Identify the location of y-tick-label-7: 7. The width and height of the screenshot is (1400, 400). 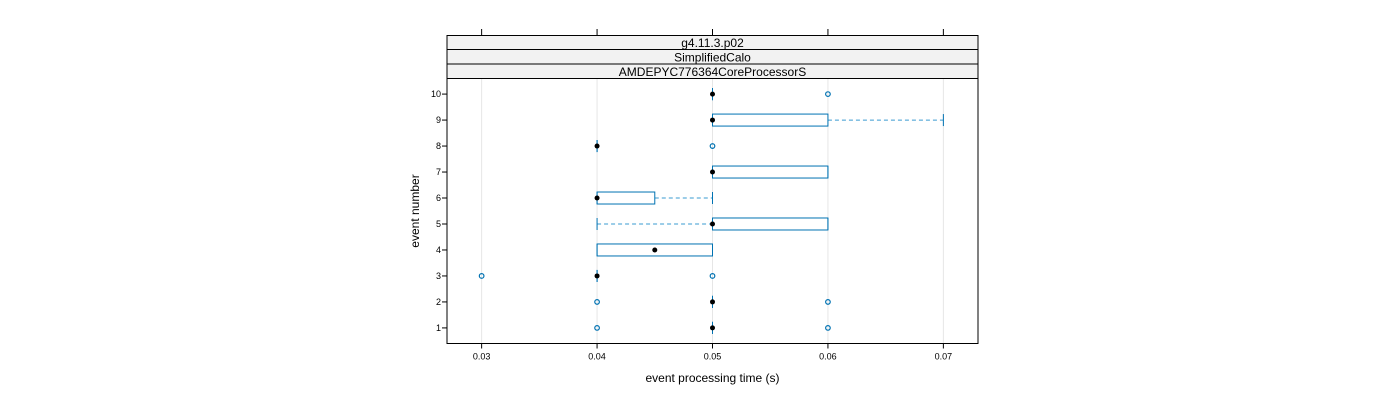
(438, 172).